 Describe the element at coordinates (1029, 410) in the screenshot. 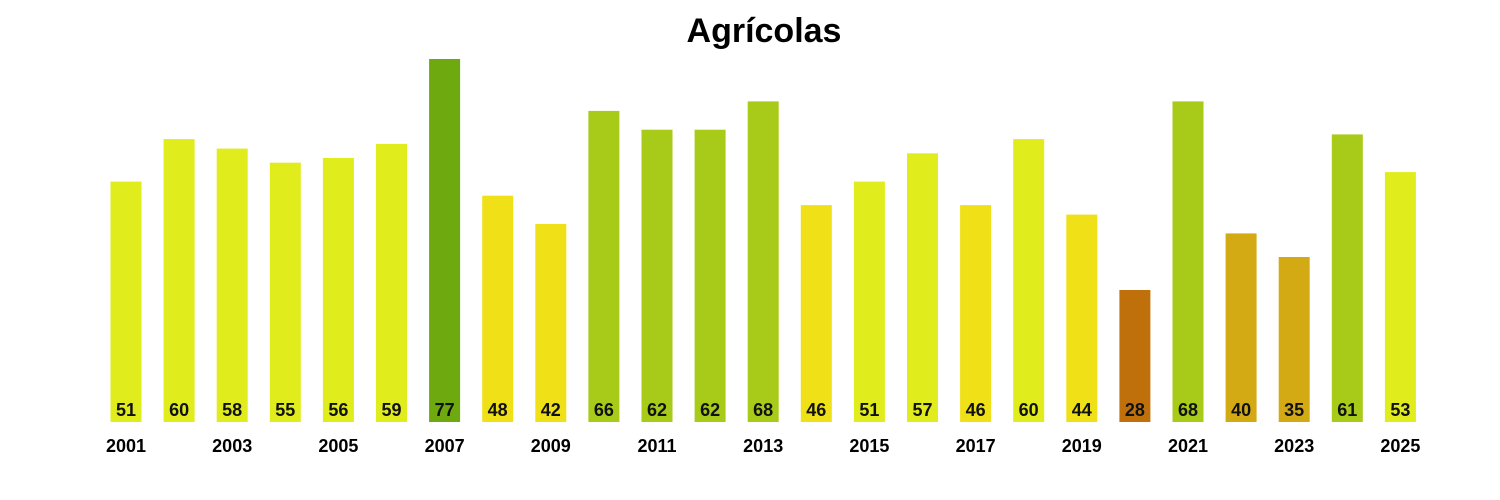

I see `data-label-2018: 60` at that location.